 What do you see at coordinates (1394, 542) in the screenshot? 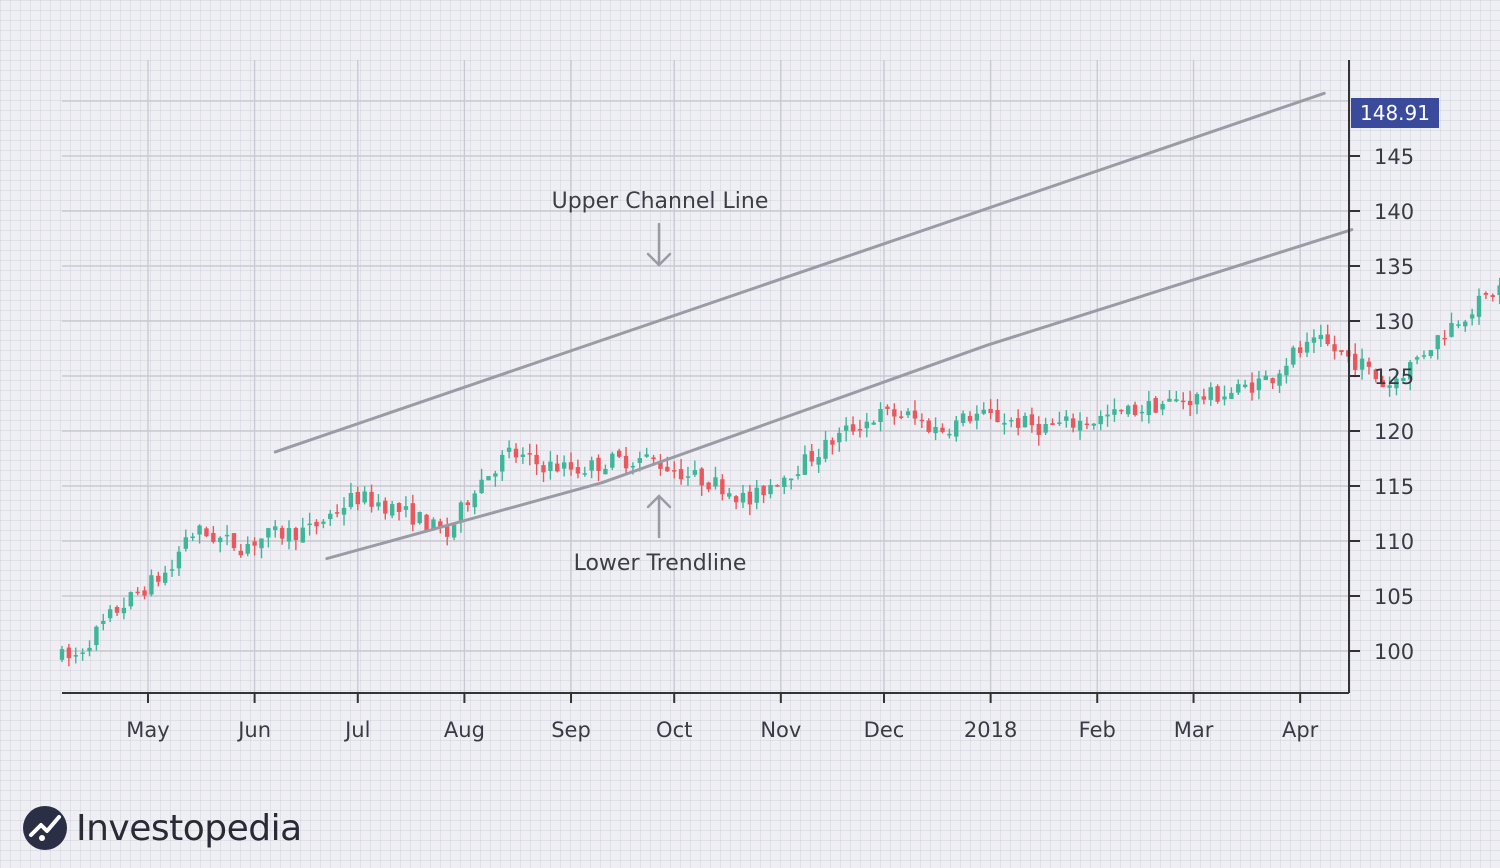
I see `y-tick-label: 110` at bounding box center [1394, 542].